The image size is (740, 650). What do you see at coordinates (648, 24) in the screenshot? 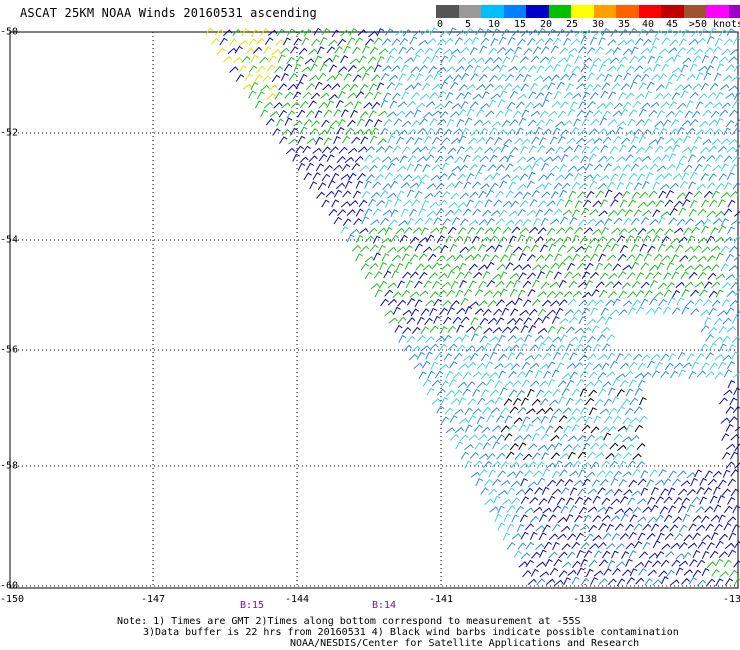
I see `legend-label: 40` at bounding box center [648, 24].